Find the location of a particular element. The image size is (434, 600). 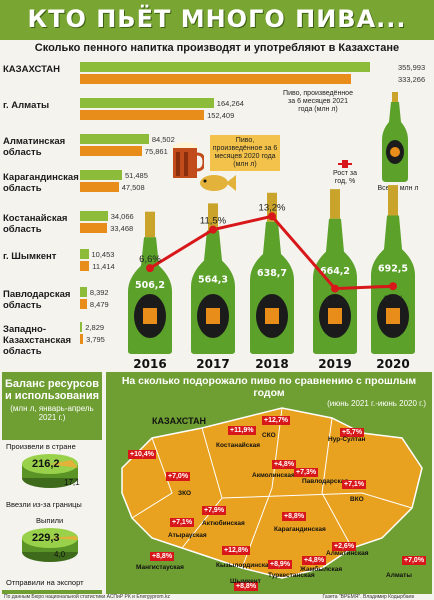

region-name: Алматинская is located at coordinates (347, 553).